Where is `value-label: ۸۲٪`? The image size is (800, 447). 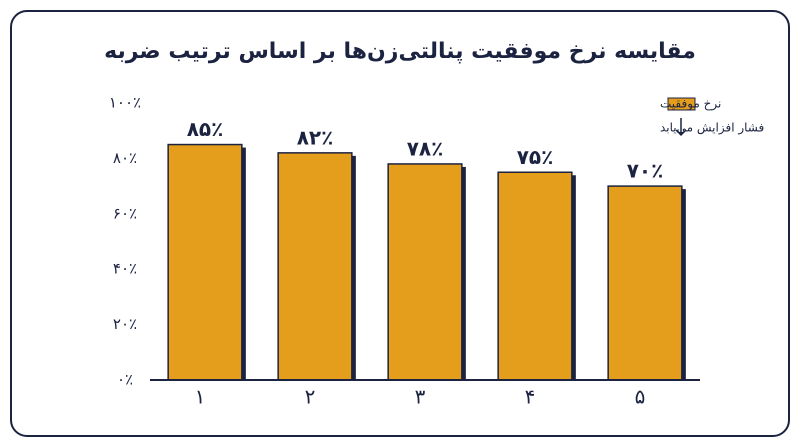
value-label: ۸۲٪ is located at coordinates (315, 137).